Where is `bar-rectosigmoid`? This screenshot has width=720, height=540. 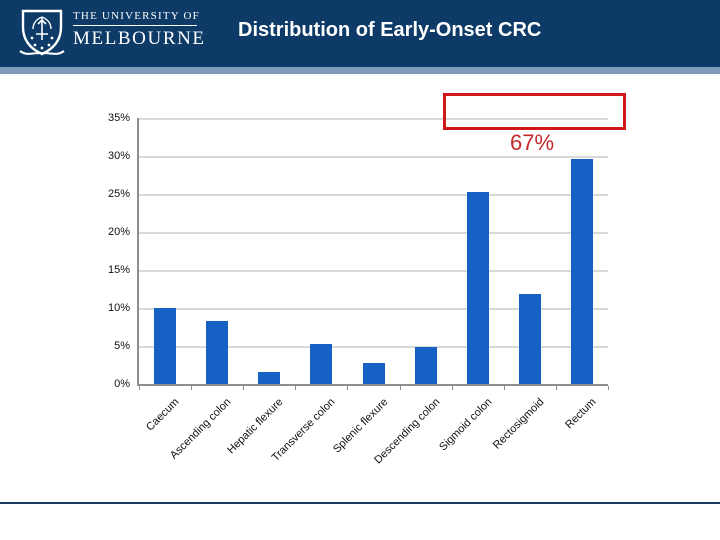 bar-rectosigmoid is located at coordinates (529, 339).